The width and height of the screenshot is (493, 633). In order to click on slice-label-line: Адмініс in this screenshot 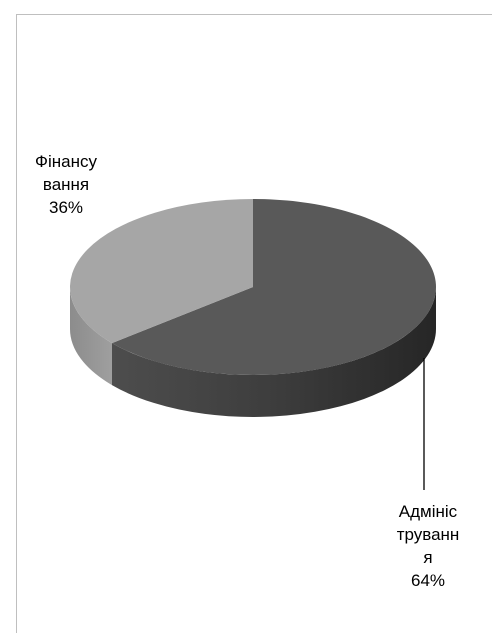, I will do `click(428, 511)`.